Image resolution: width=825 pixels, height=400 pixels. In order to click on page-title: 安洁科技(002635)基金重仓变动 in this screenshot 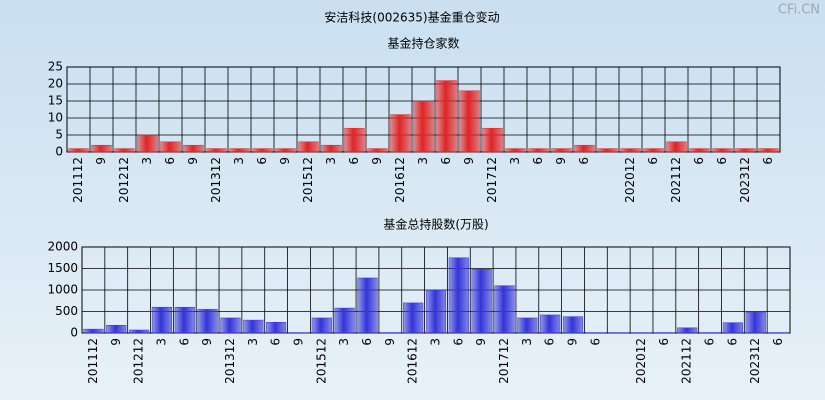, I will do `click(411, 17)`.